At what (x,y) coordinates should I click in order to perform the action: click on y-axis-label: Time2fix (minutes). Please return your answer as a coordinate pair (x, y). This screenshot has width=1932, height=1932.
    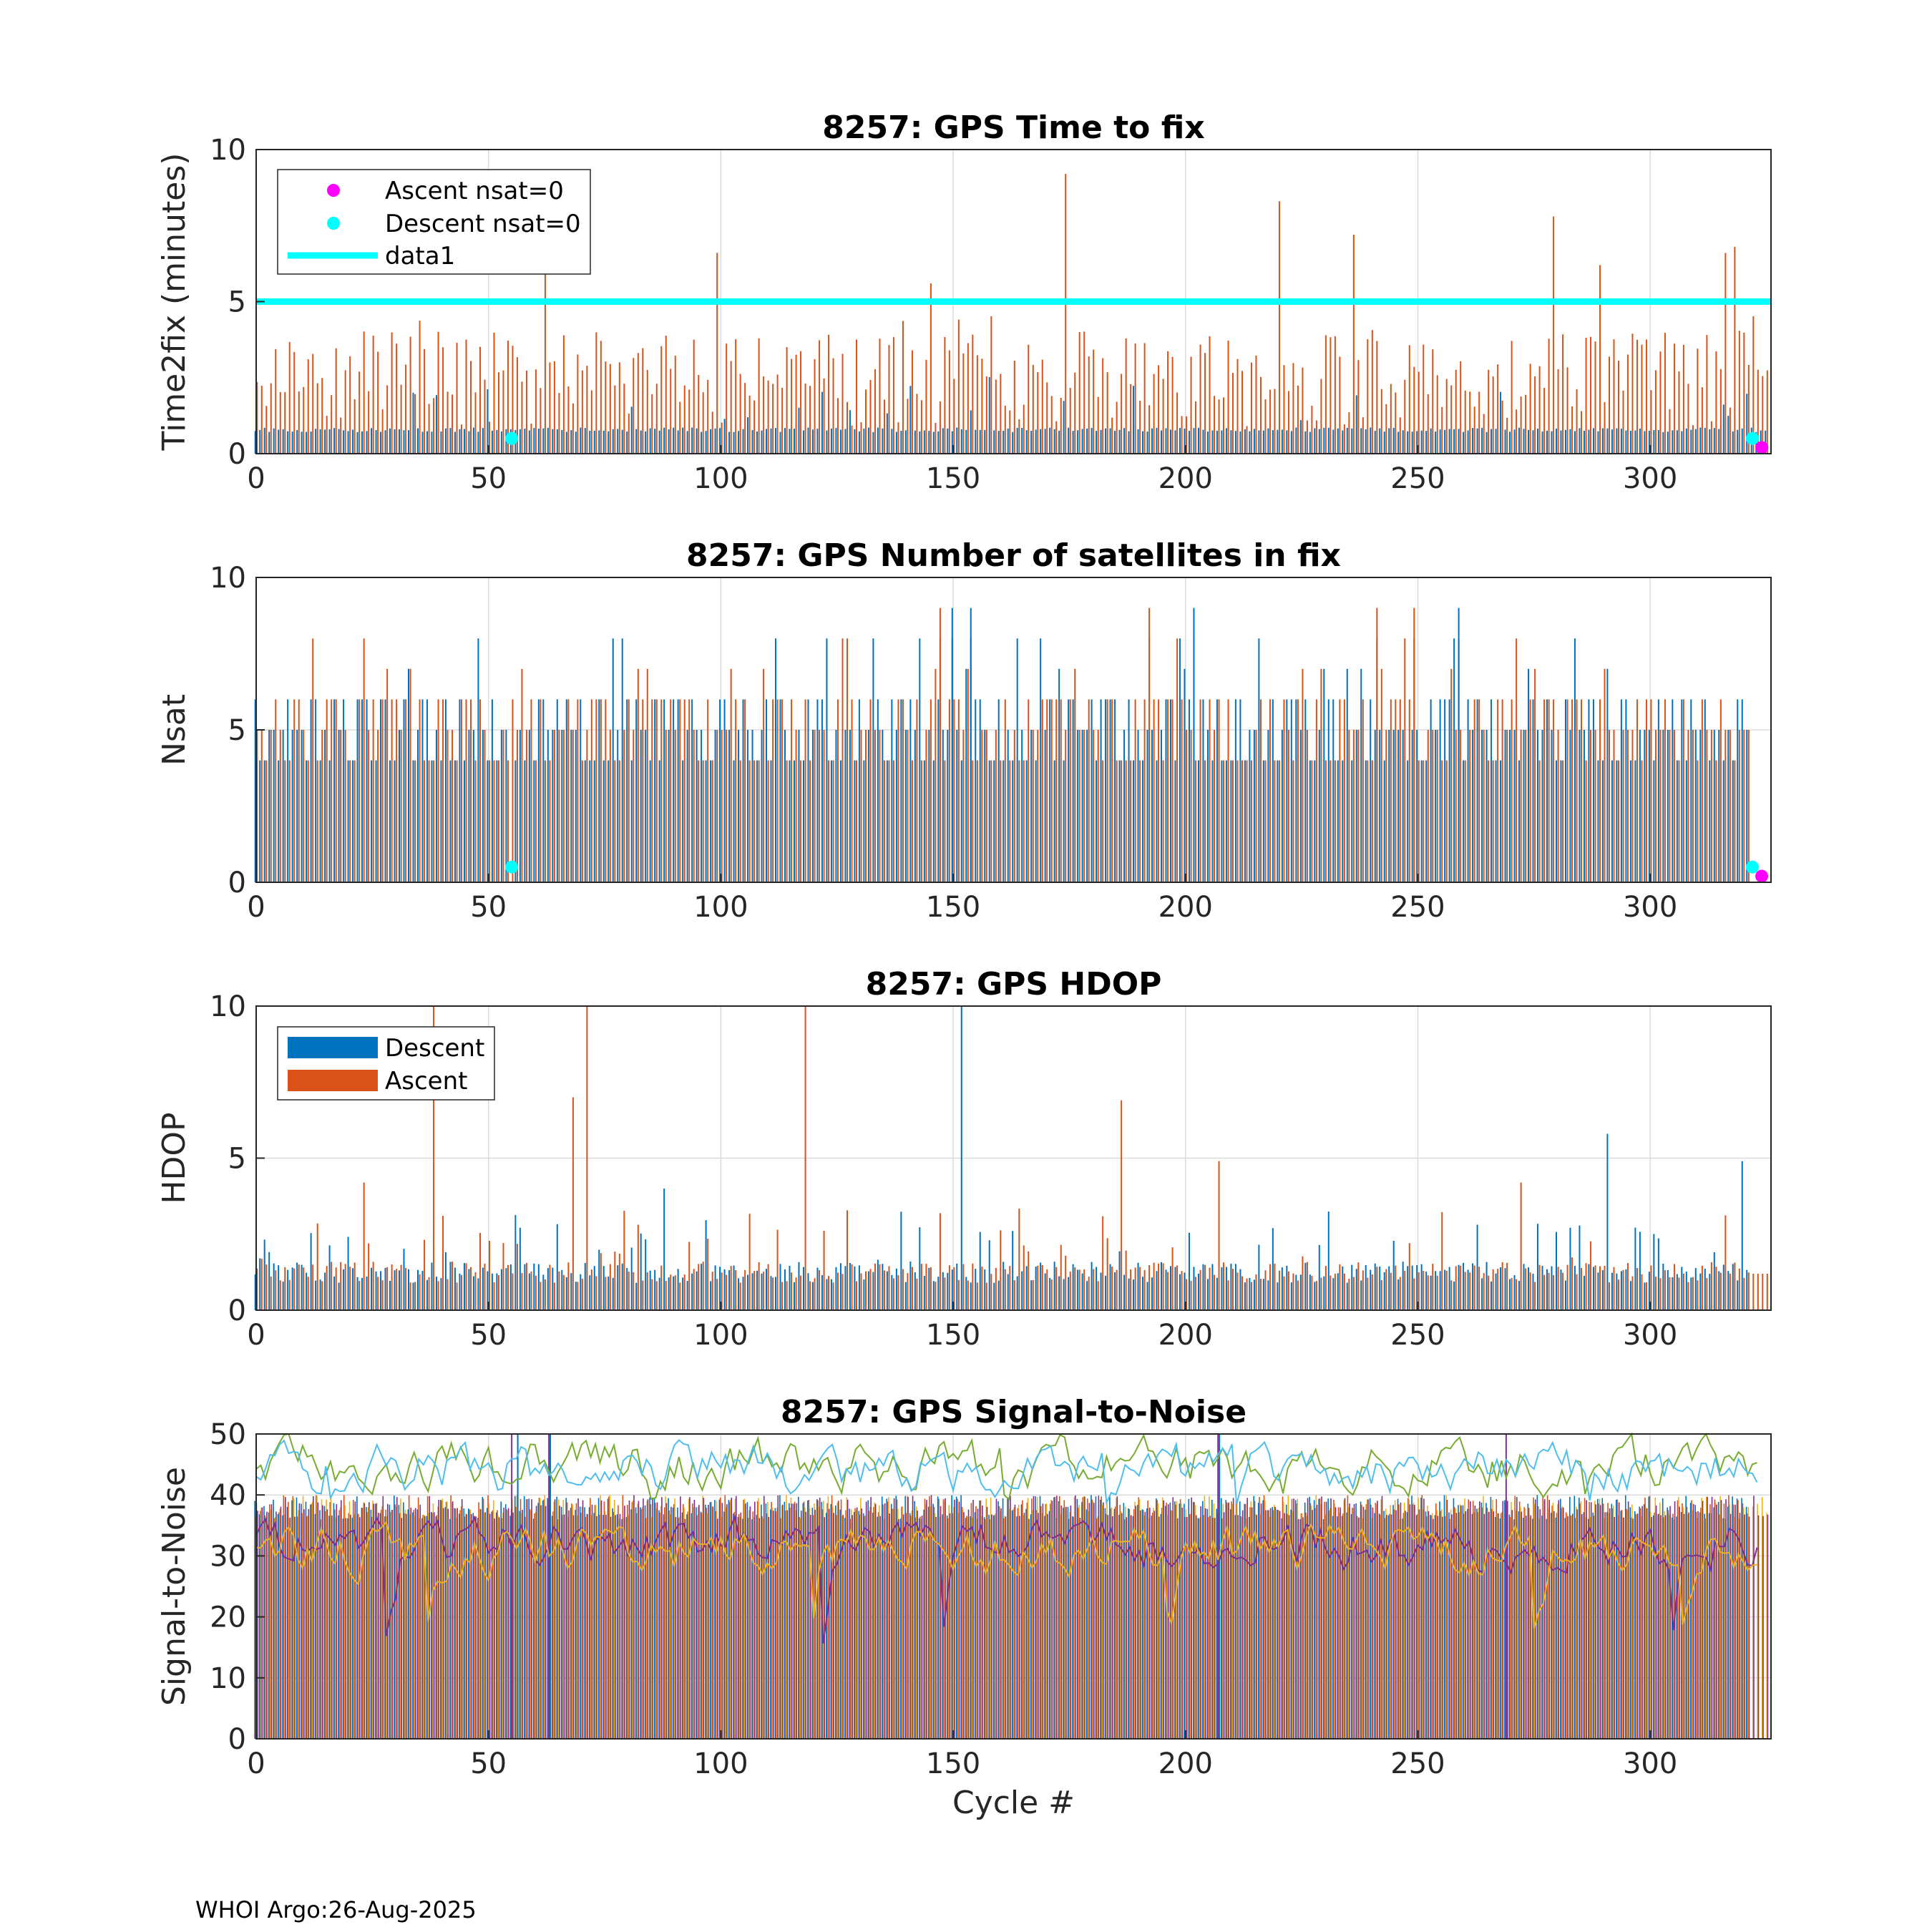
    Looking at the image, I should click on (174, 302).